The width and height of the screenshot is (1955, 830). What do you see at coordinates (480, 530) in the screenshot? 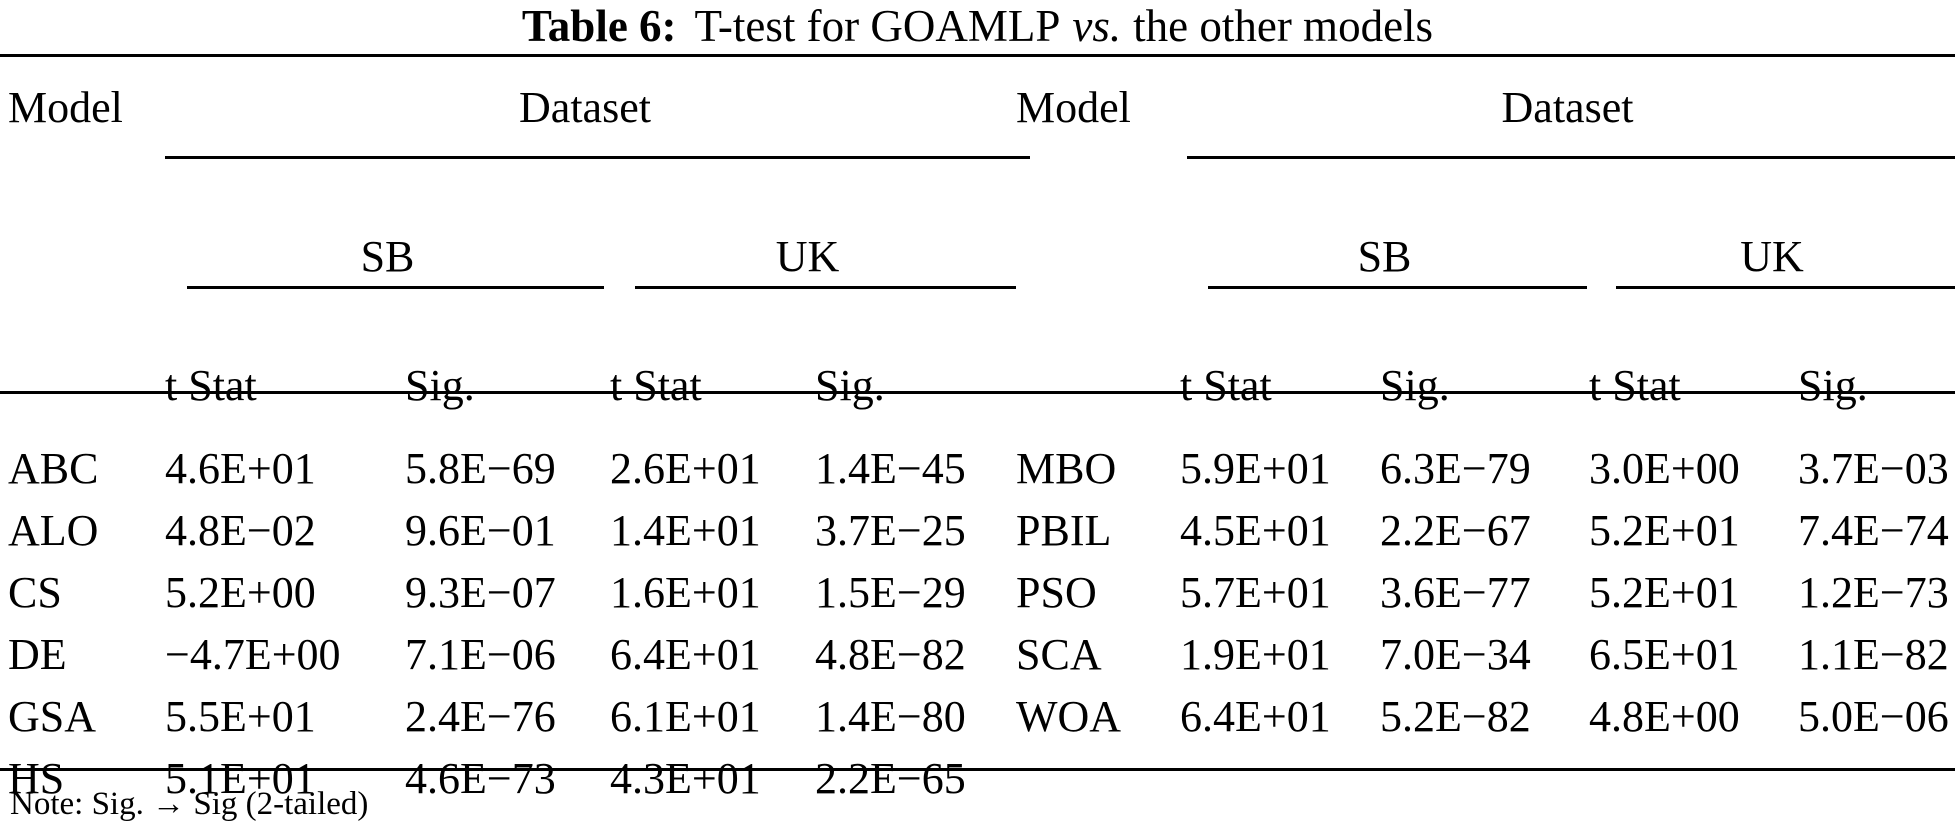
I see `value-cell: 9.6E−01` at bounding box center [480, 530].